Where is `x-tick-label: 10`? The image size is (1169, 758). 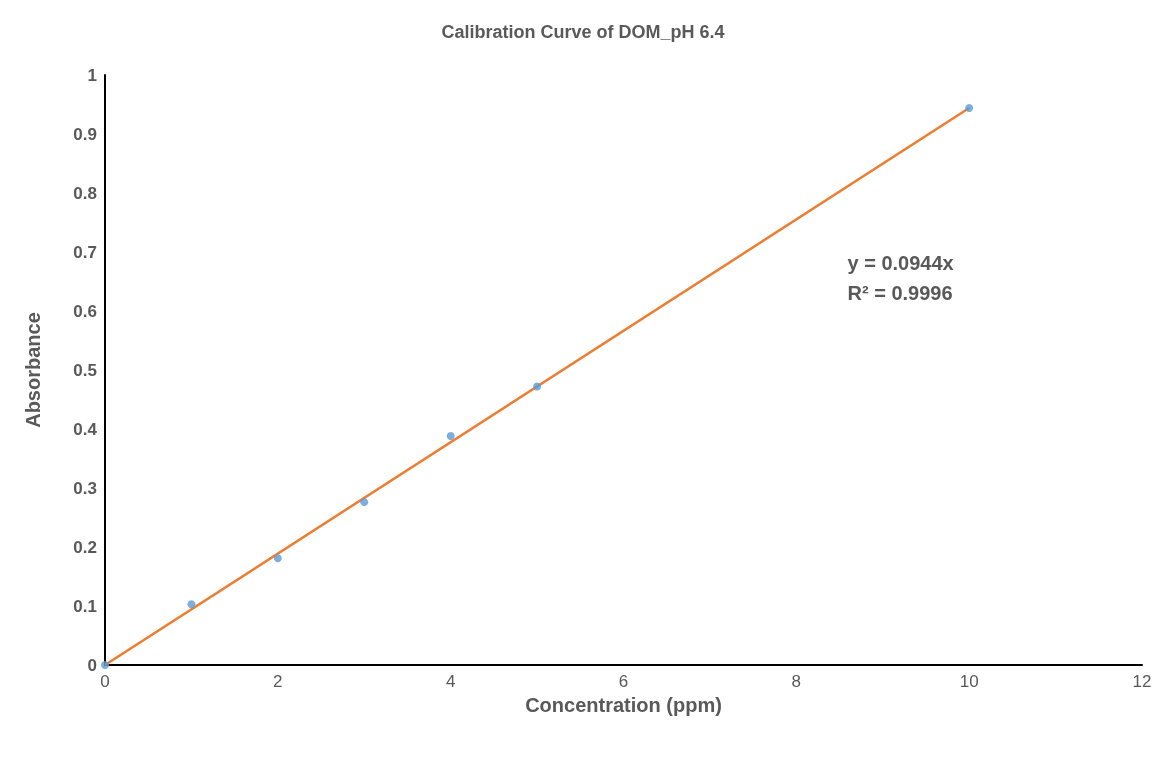
x-tick-label: 10 is located at coordinates (969, 681).